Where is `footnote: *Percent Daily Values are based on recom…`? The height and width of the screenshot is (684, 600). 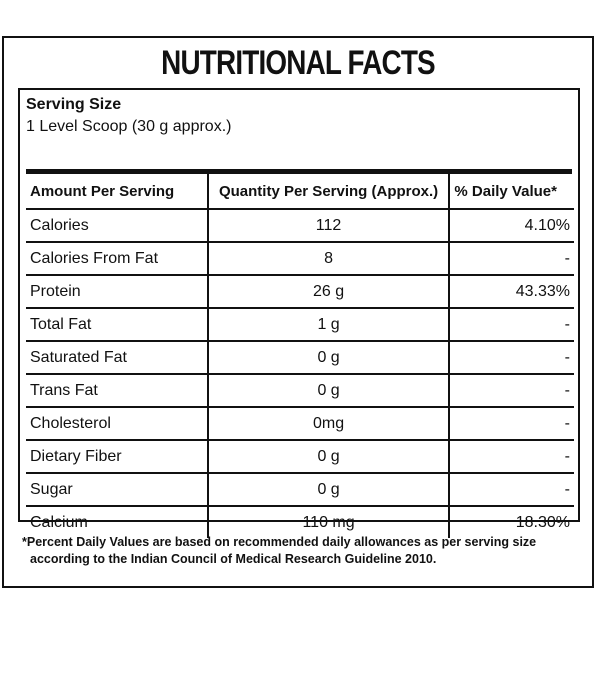 footnote: *Percent Daily Values are based on recom… is located at coordinates (305, 551).